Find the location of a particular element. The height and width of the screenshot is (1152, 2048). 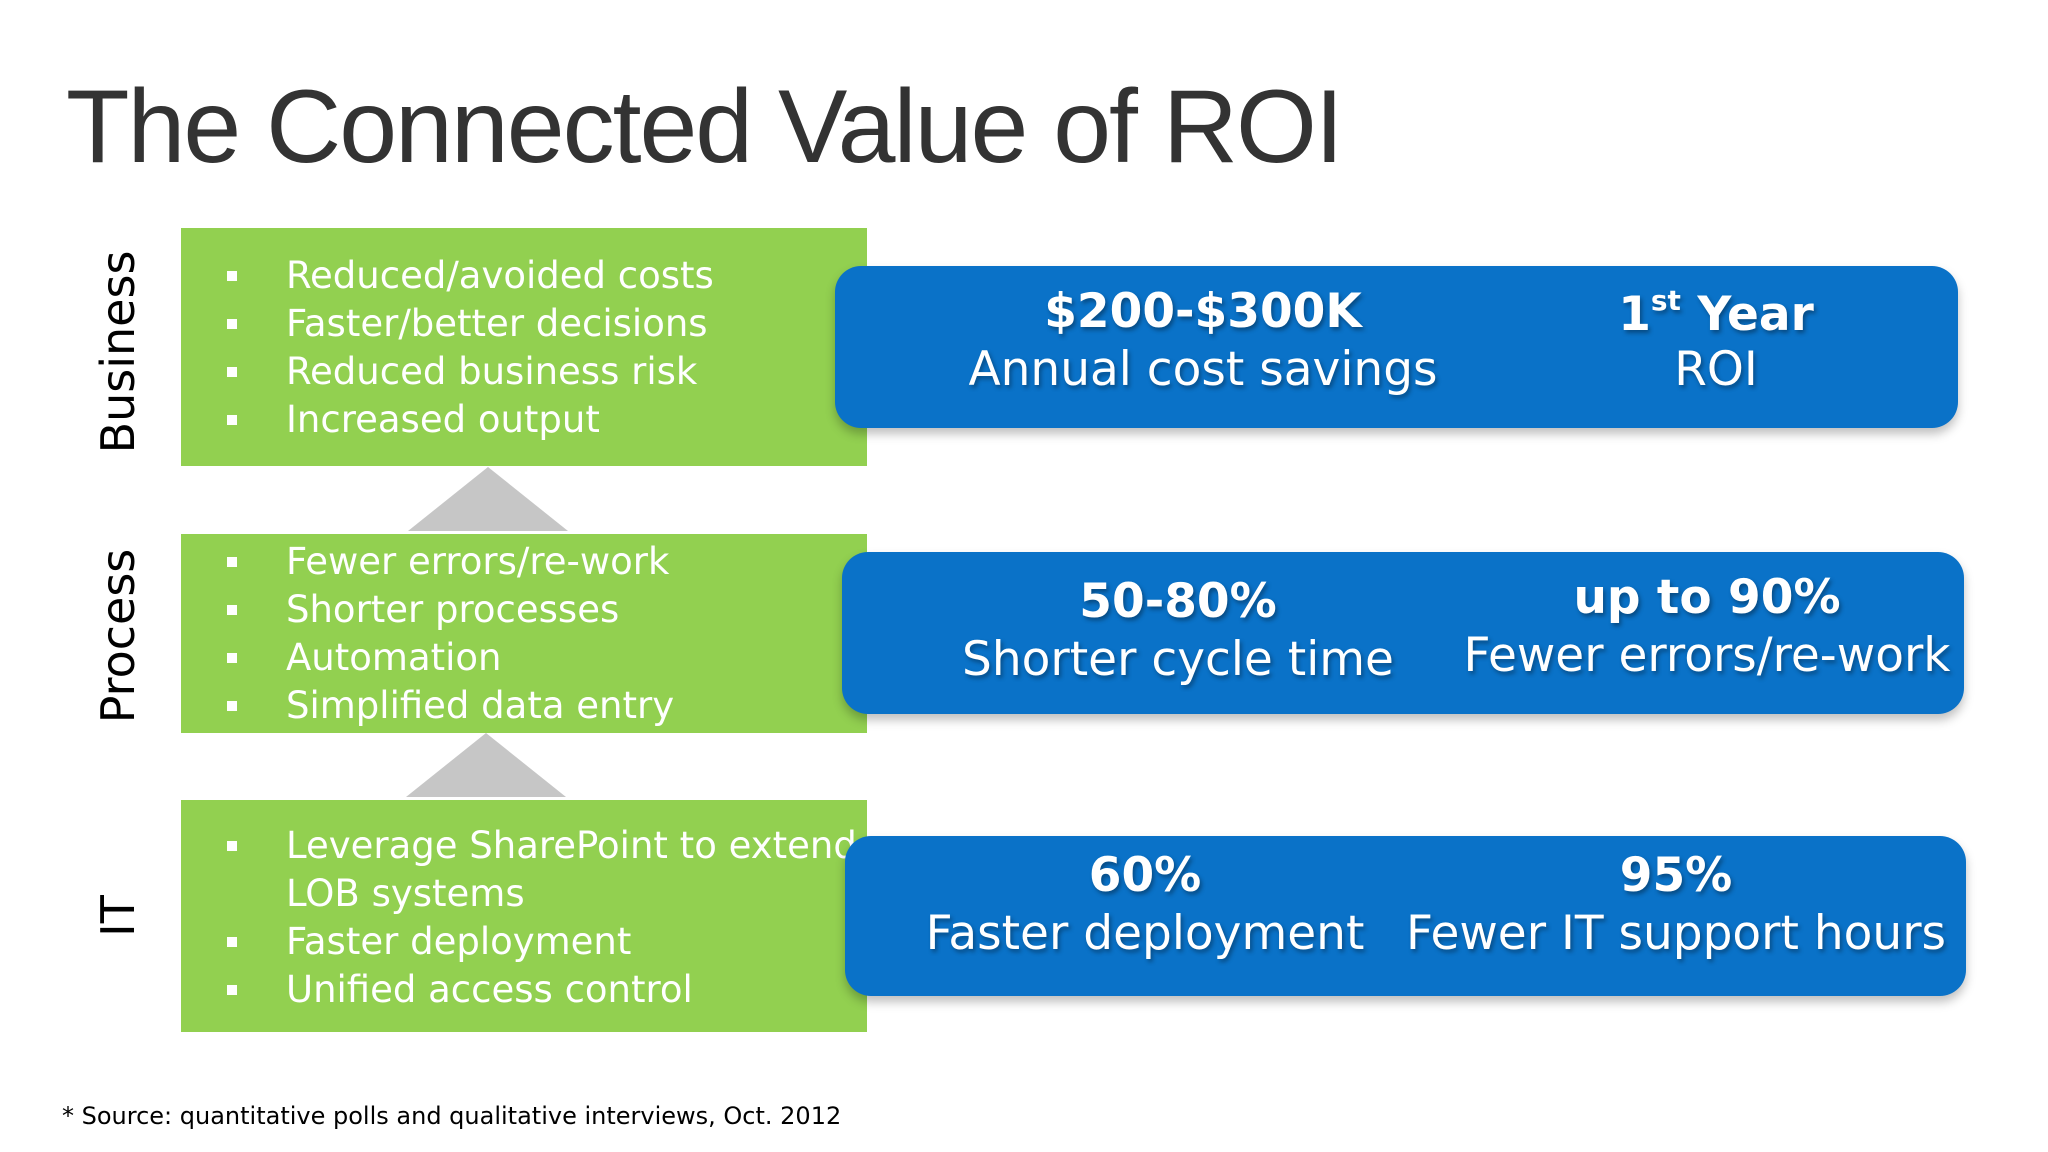

bullet-item: Increased output is located at coordinates (524, 420).